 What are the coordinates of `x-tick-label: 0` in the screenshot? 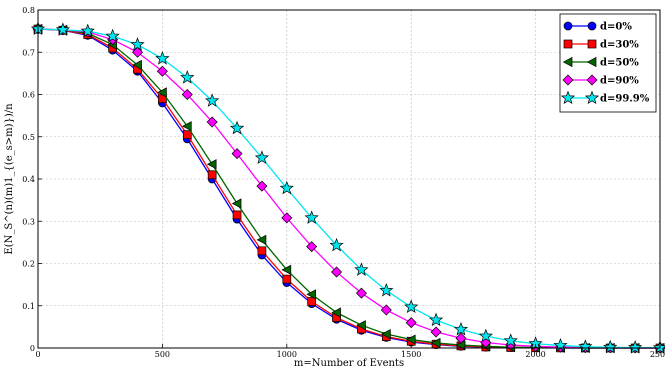 It's located at (37, 354).